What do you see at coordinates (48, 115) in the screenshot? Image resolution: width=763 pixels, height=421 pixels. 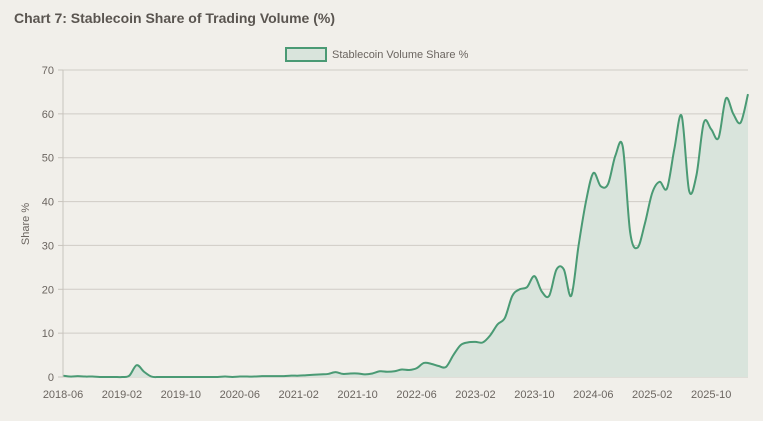 I see `y-tick-label: 60` at bounding box center [48, 115].